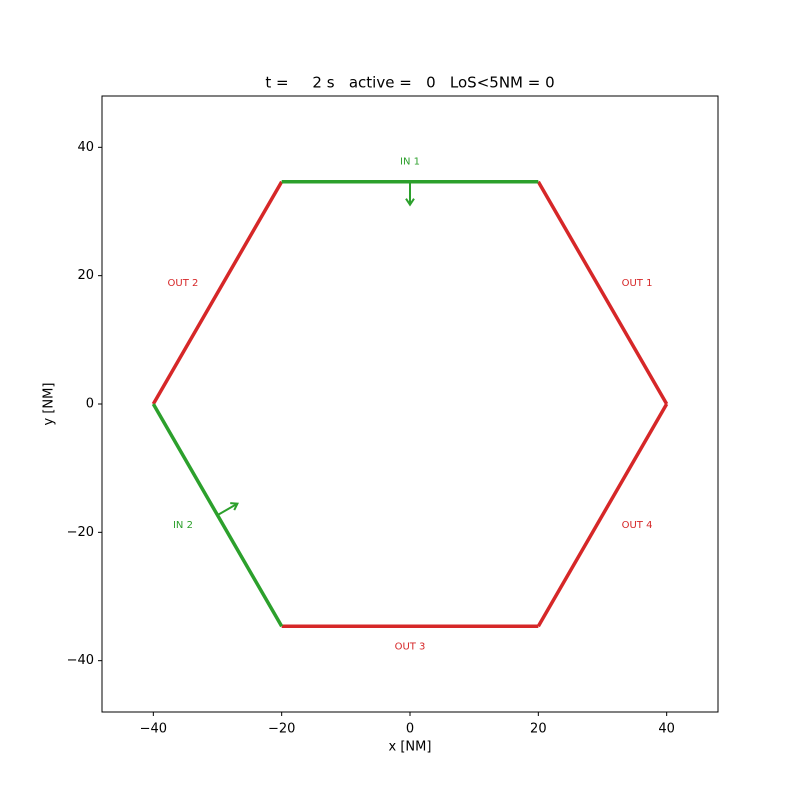 This screenshot has width=800, height=800. Describe the element at coordinates (183, 283) in the screenshot. I see `edge-label: OUT 2` at that location.